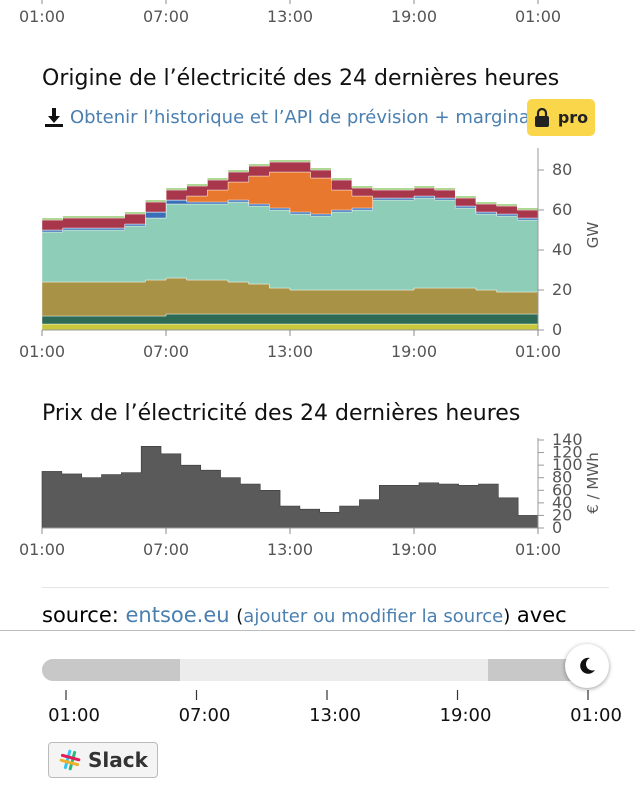  What do you see at coordinates (567, 439) in the screenshot?
I see `y-tick-label: 140` at bounding box center [567, 439].